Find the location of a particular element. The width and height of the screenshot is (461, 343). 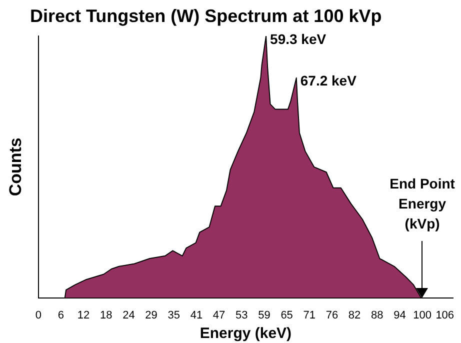

x-tick-label: 100 is located at coordinates (422, 315).